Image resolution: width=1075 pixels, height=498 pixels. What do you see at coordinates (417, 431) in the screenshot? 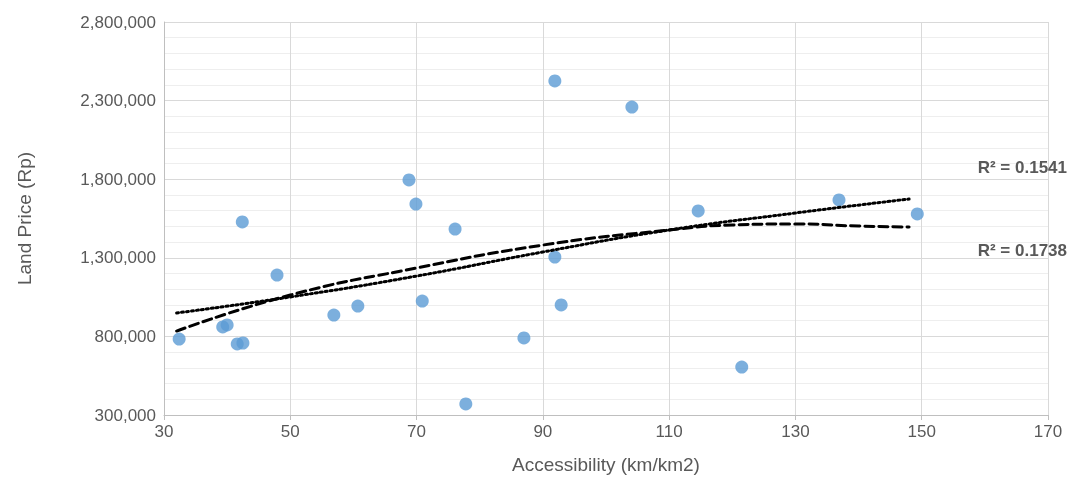
I see `x-tick-label: 70` at bounding box center [417, 431].